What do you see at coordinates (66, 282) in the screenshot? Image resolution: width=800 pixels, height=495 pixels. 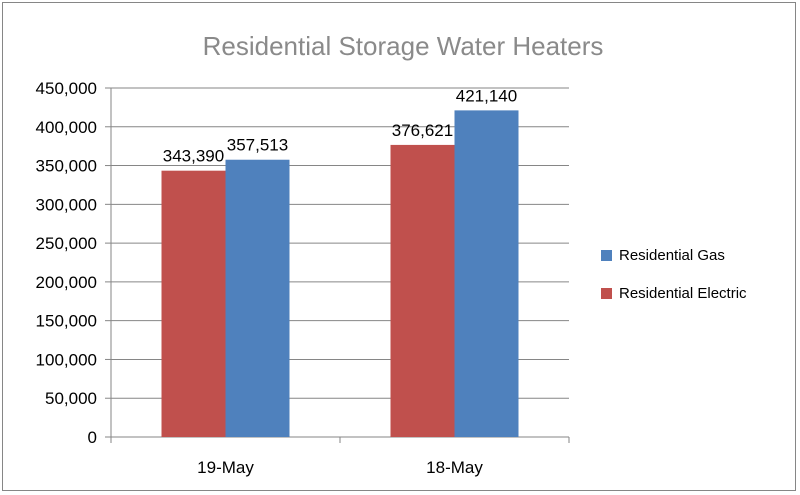 I see `y-tick-label: 200,000` at bounding box center [66, 282].